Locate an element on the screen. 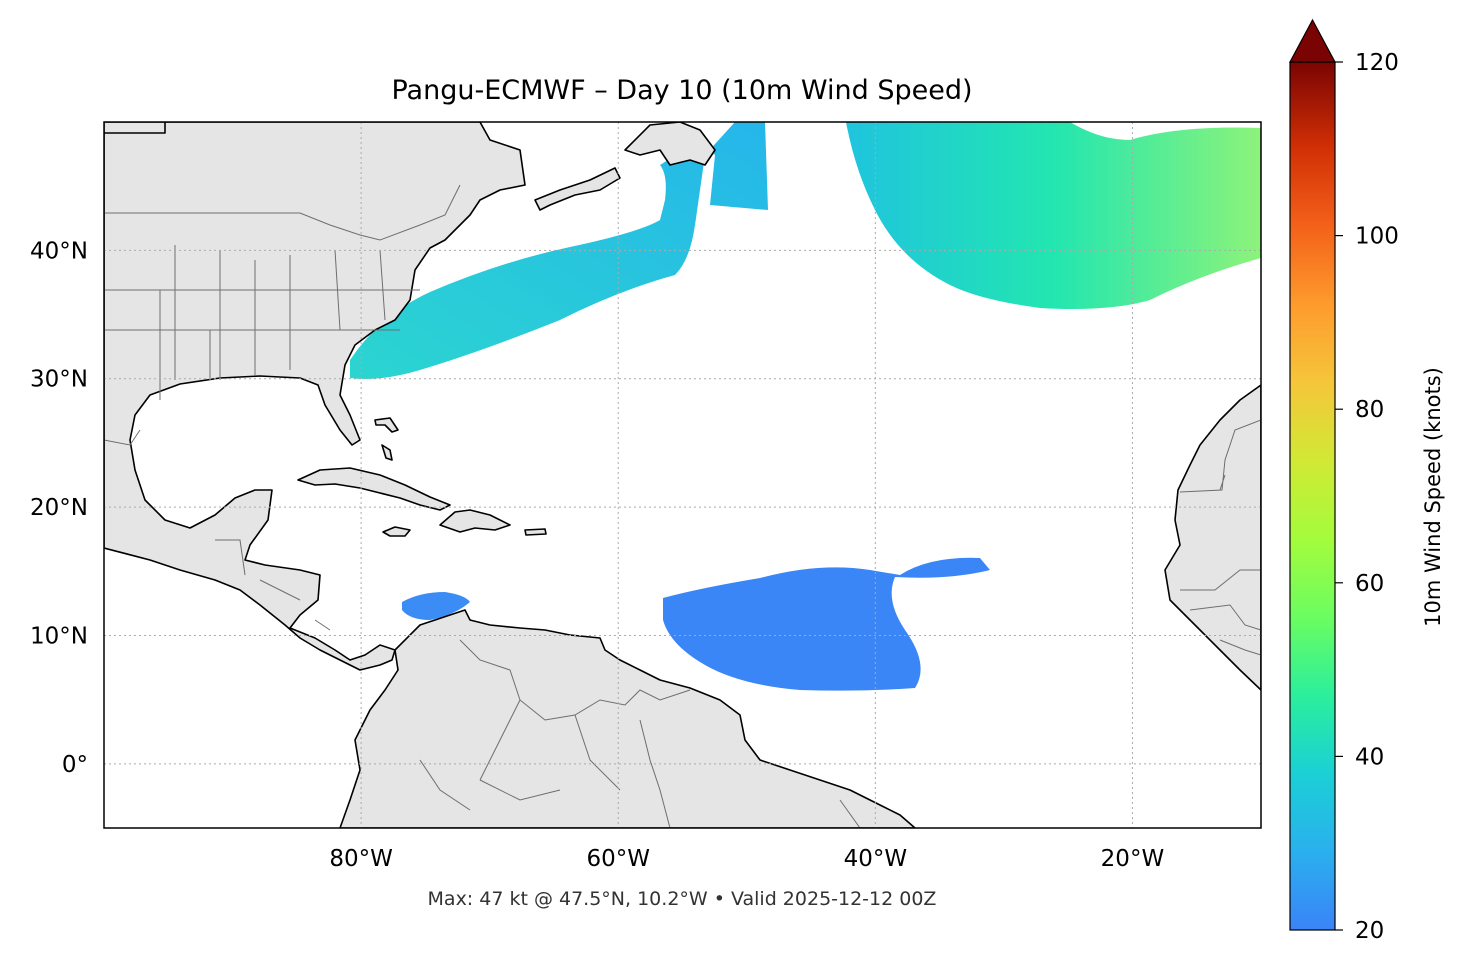 Image resolution: width=1466 pixels, height=969 pixels. colorbar: 20 40 60 80 100 120 10m Wind Speed (knots) is located at coordinates (1366, 481).